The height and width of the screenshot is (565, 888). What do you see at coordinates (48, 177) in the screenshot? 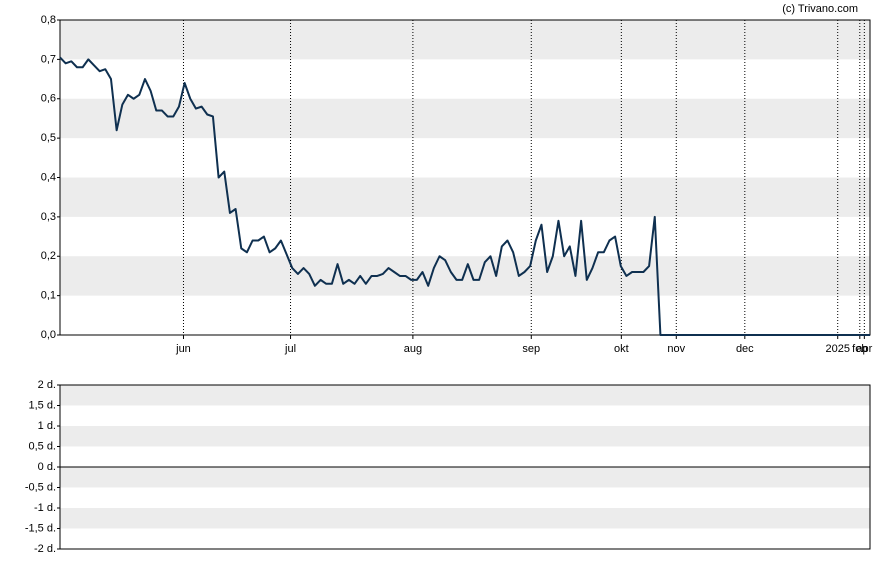
I see `y-tick-label: 0,4` at bounding box center [48, 177].